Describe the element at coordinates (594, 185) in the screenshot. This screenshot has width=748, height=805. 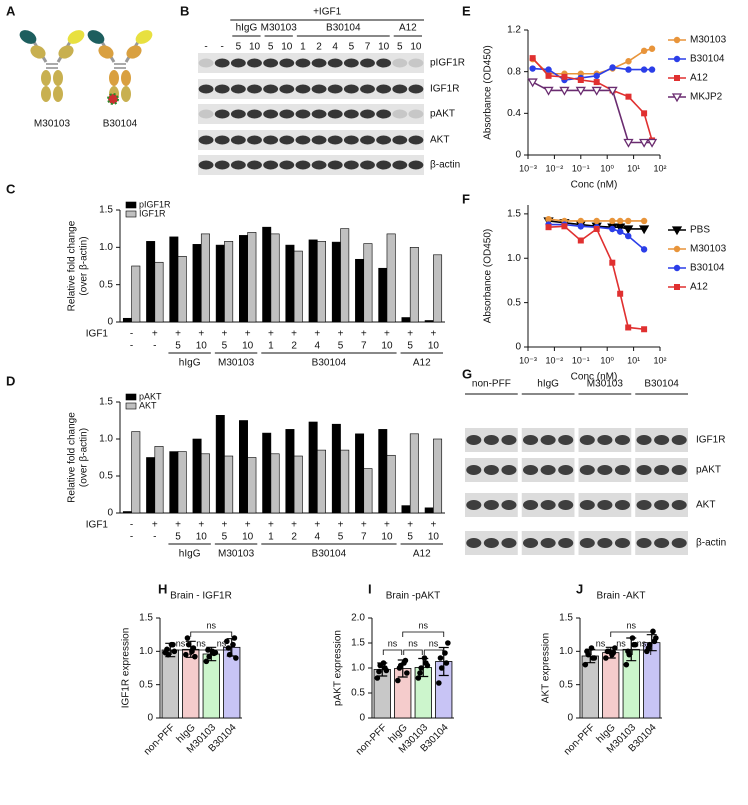
I see `x-axis-label: Conc (nM)` at that location.